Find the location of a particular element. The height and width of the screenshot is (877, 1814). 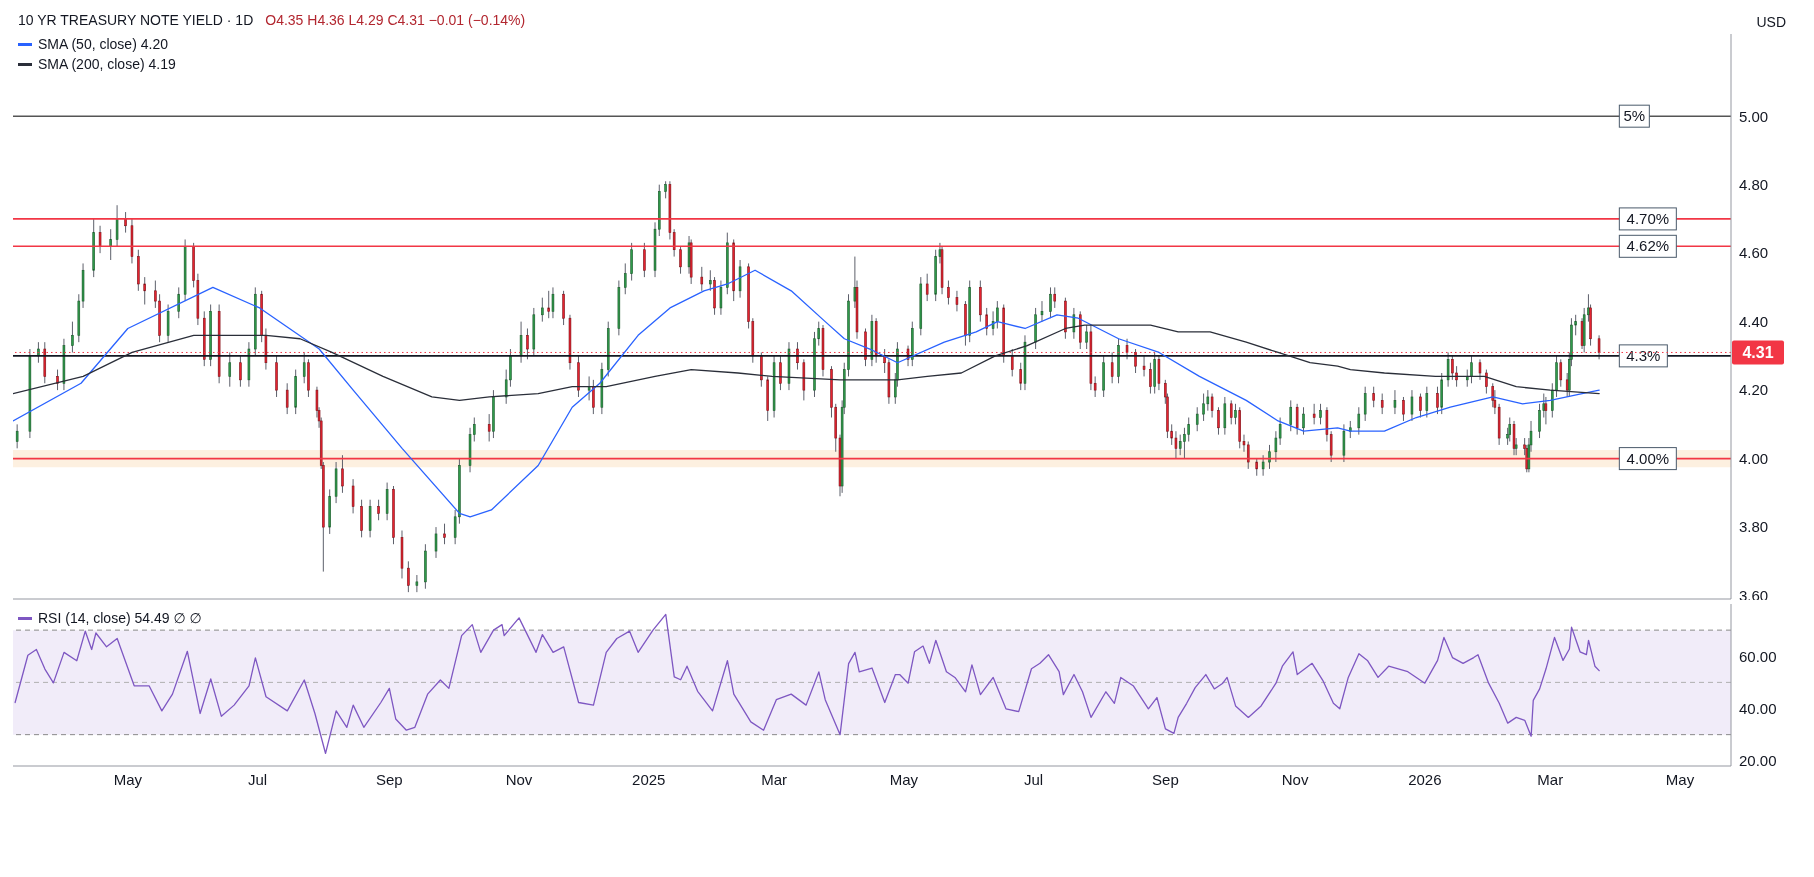

ref-line-label: 4.62% is located at coordinates (1648, 246).